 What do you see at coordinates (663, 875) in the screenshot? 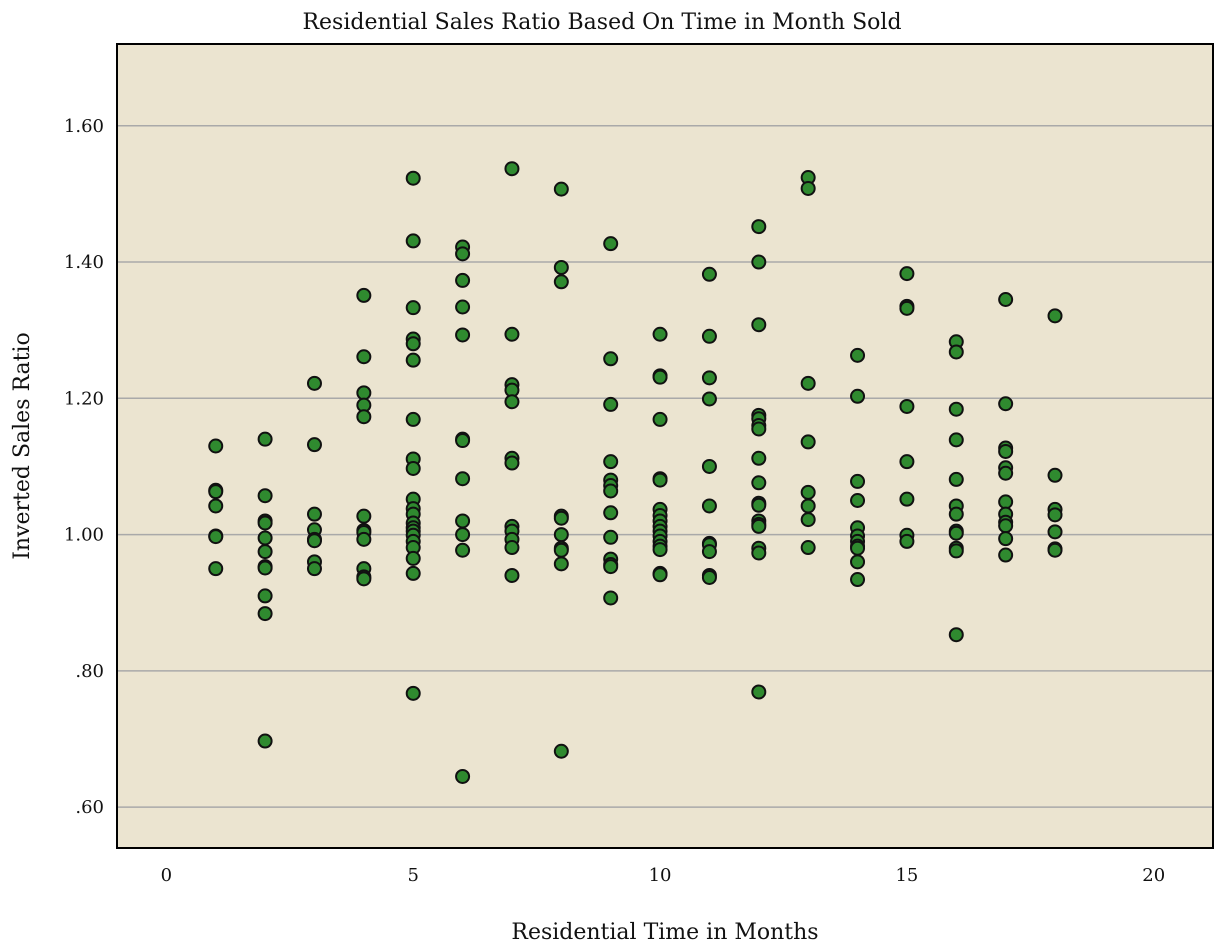
I see `x-axis-tick-labels: 0 5 10 15 20` at bounding box center [663, 875].